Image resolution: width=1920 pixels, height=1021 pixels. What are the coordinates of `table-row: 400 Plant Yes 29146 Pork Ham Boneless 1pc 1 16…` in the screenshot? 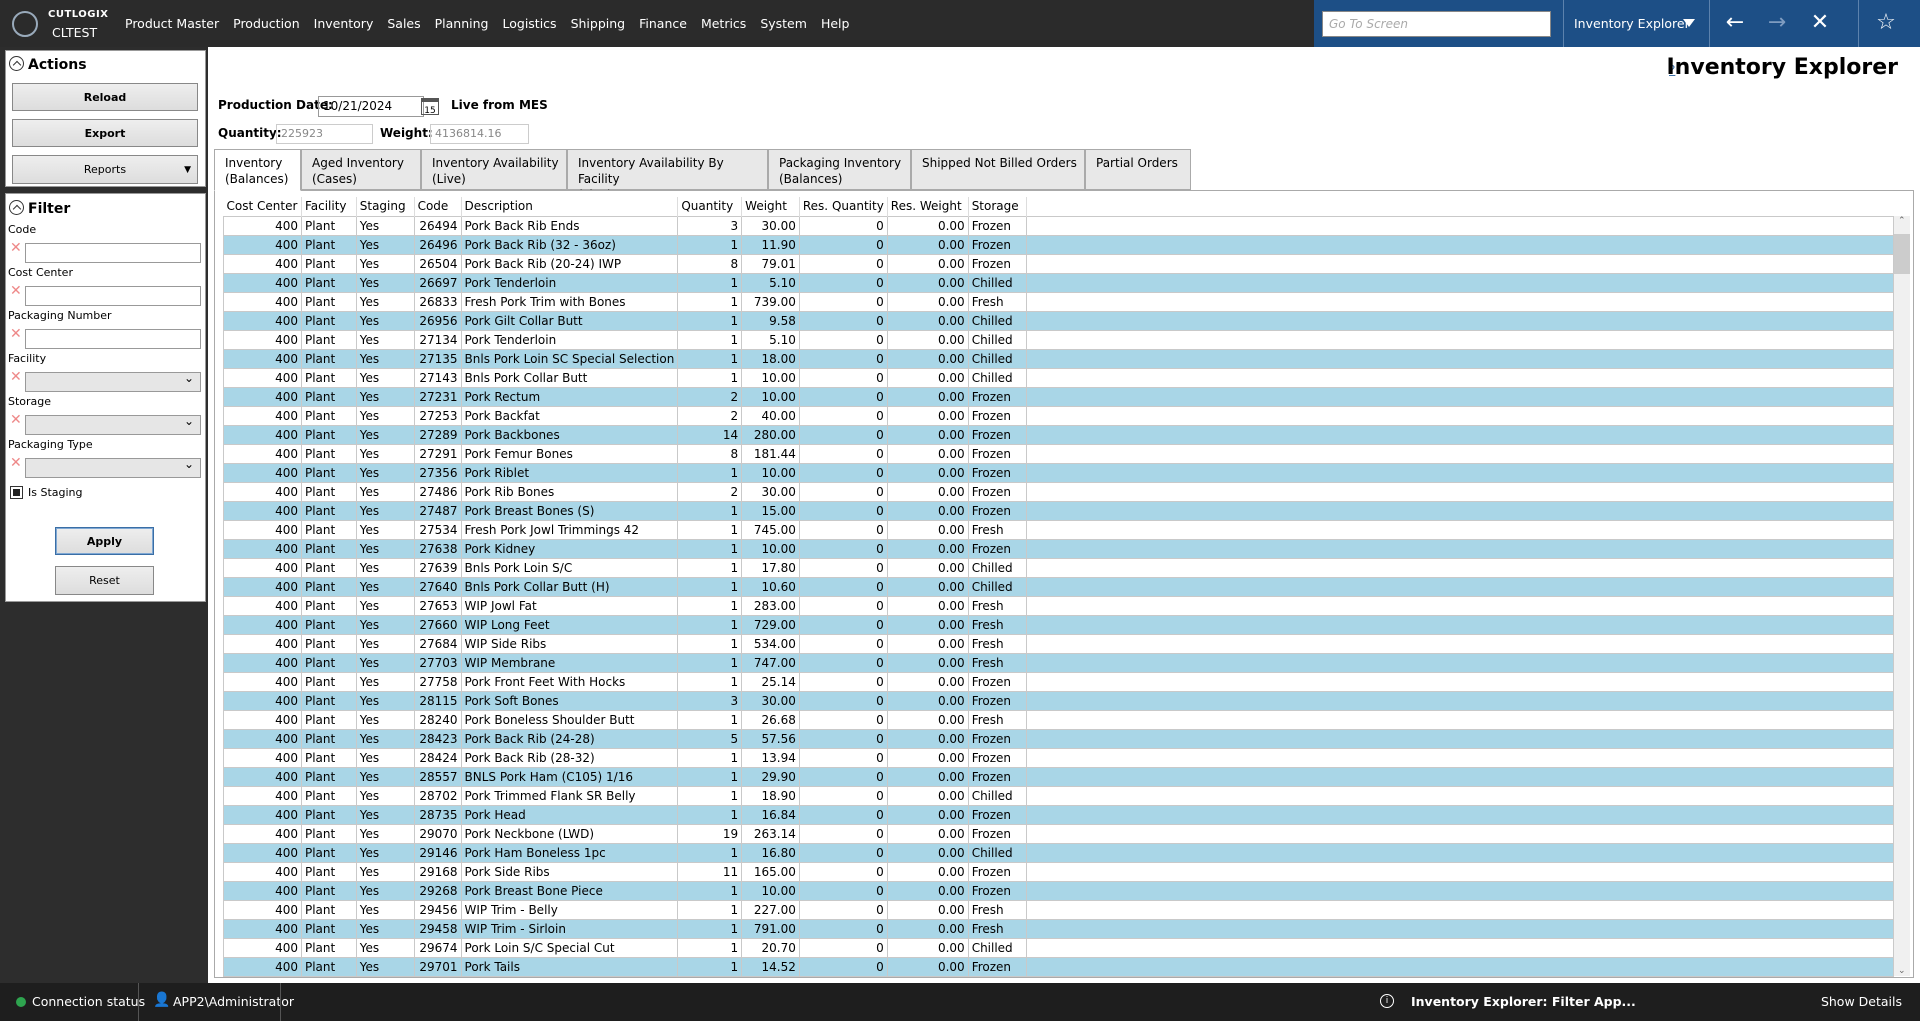 It's located at (1058, 852).